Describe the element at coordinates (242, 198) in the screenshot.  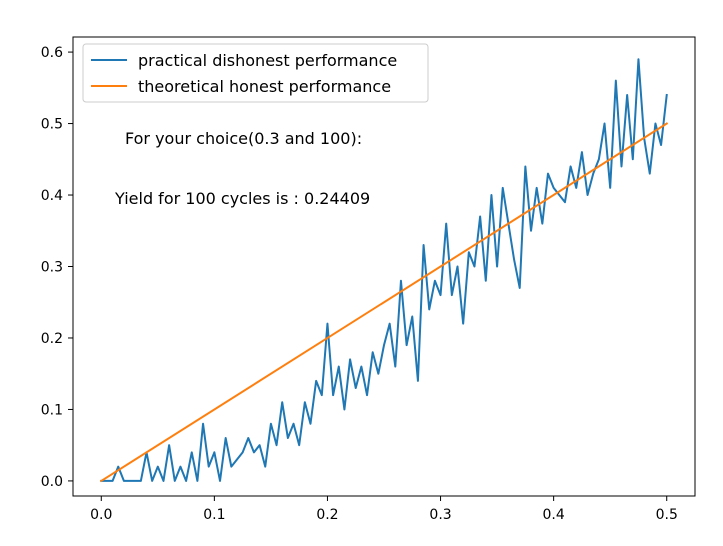
I see `annotation-yield: Yield for 100 cycles is : 0.24409` at that location.